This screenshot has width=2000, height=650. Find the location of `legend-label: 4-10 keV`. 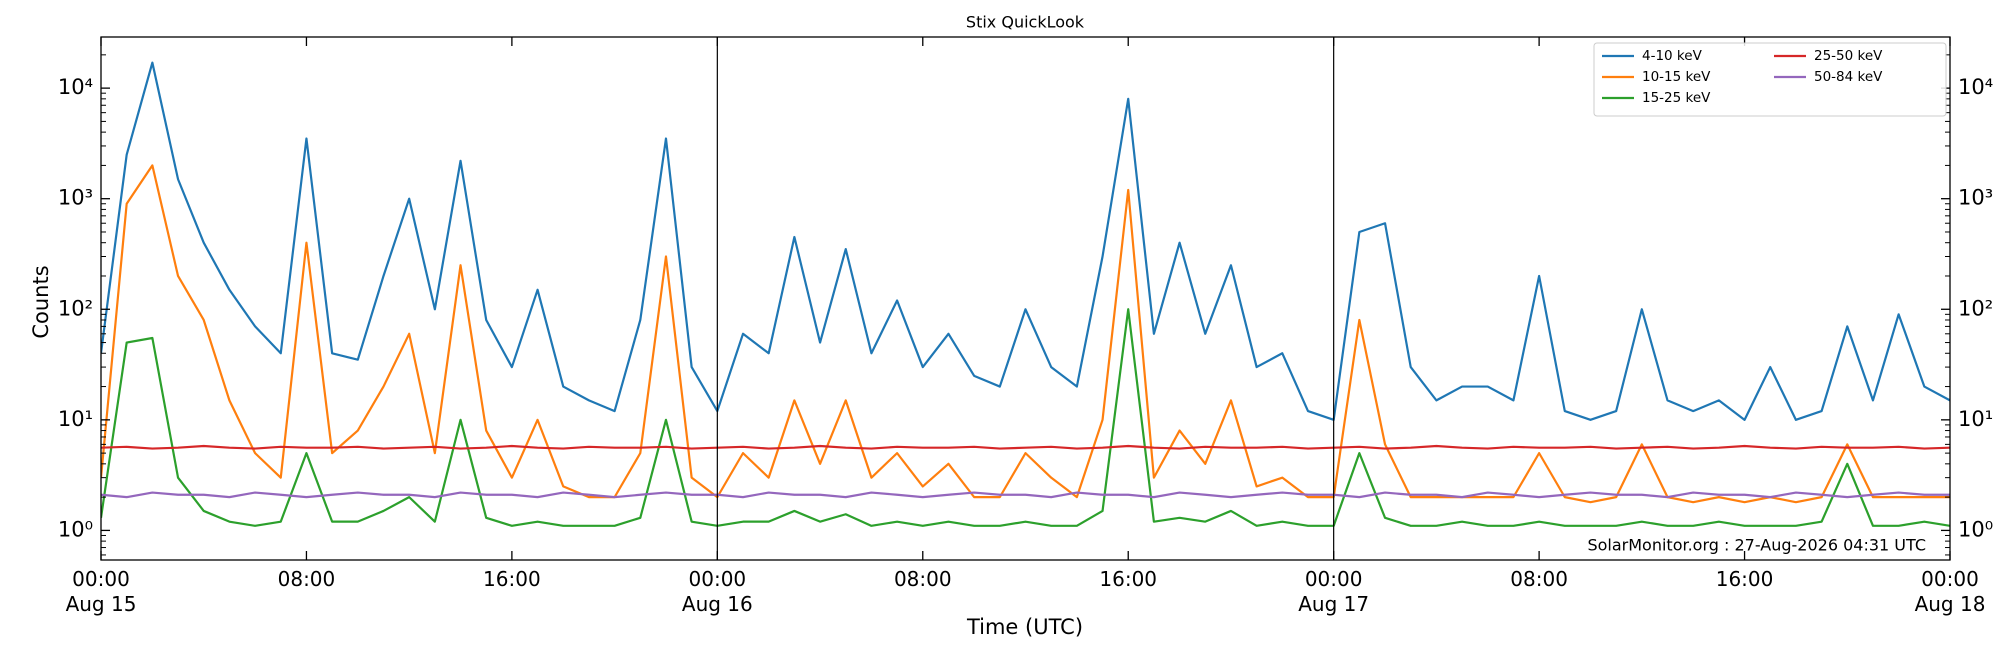

legend-label: 4-10 keV is located at coordinates (1672, 56).